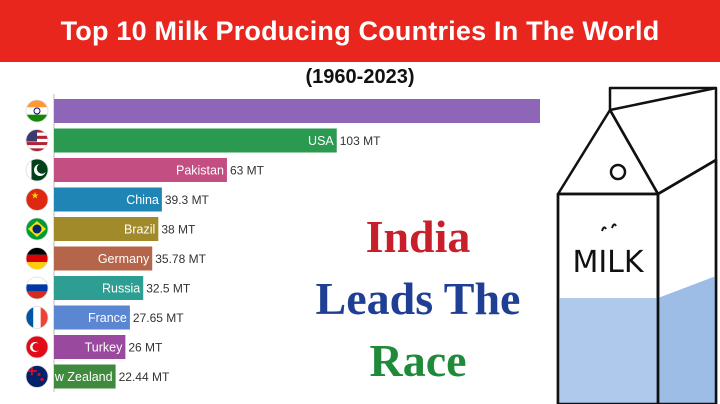 Image resolution: width=720 pixels, height=404 pixels. What do you see at coordinates (168, 289) in the screenshot?
I see `bar-value-label: 32.5 MT` at bounding box center [168, 289].